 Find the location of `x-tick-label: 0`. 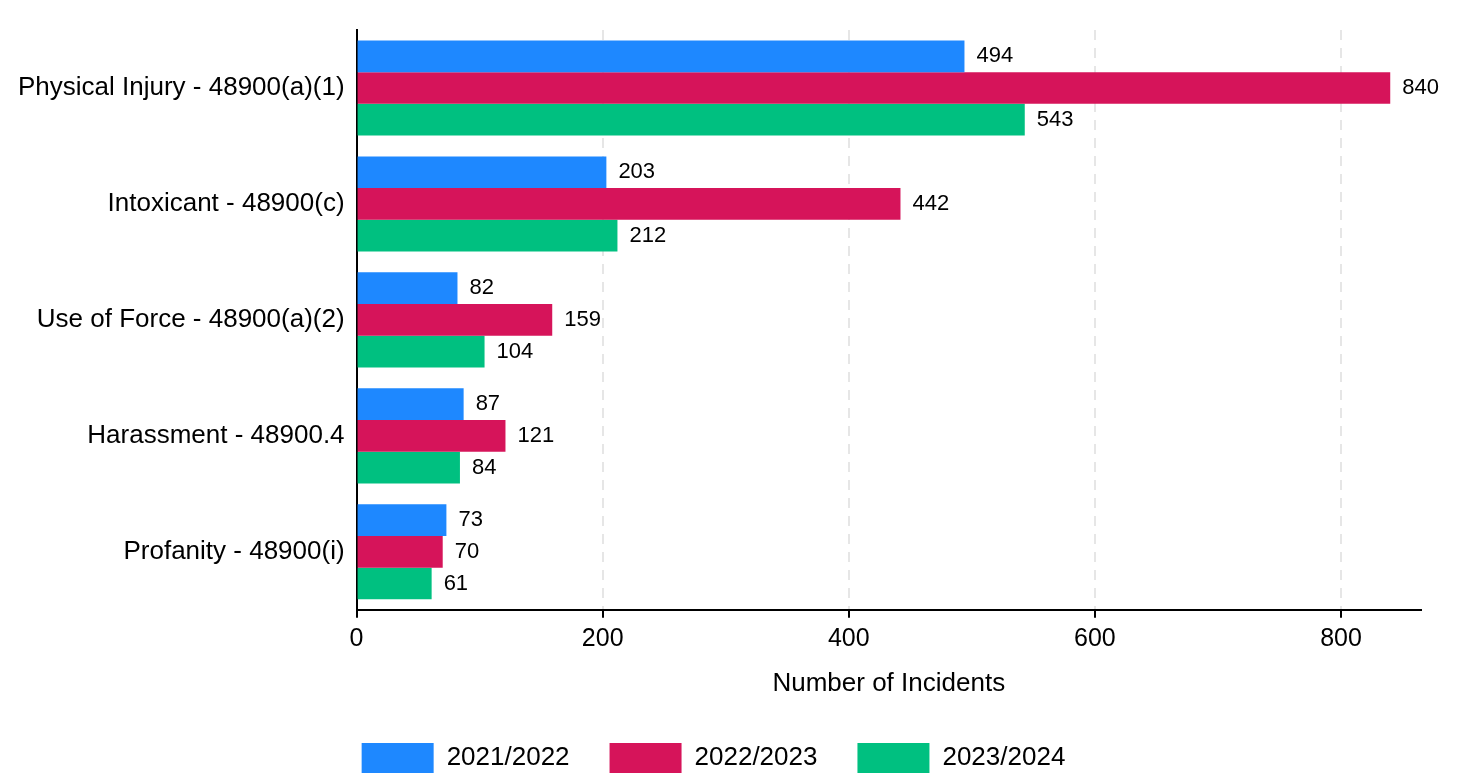

x-tick-label: 0 is located at coordinates (356, 636).